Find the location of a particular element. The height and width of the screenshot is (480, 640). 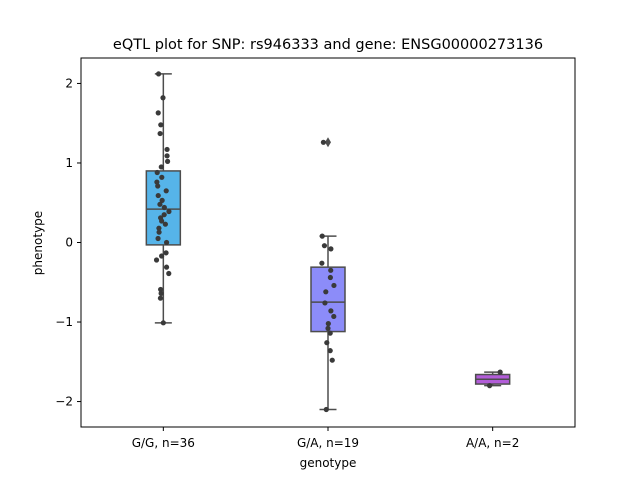

y-axis-label: phenotype is located at coordinates (38, 243).